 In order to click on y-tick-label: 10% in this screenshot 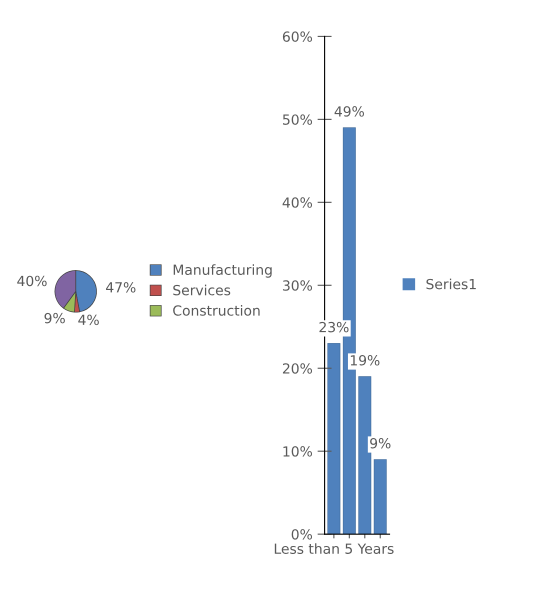, I will do `click(297, 451)`.